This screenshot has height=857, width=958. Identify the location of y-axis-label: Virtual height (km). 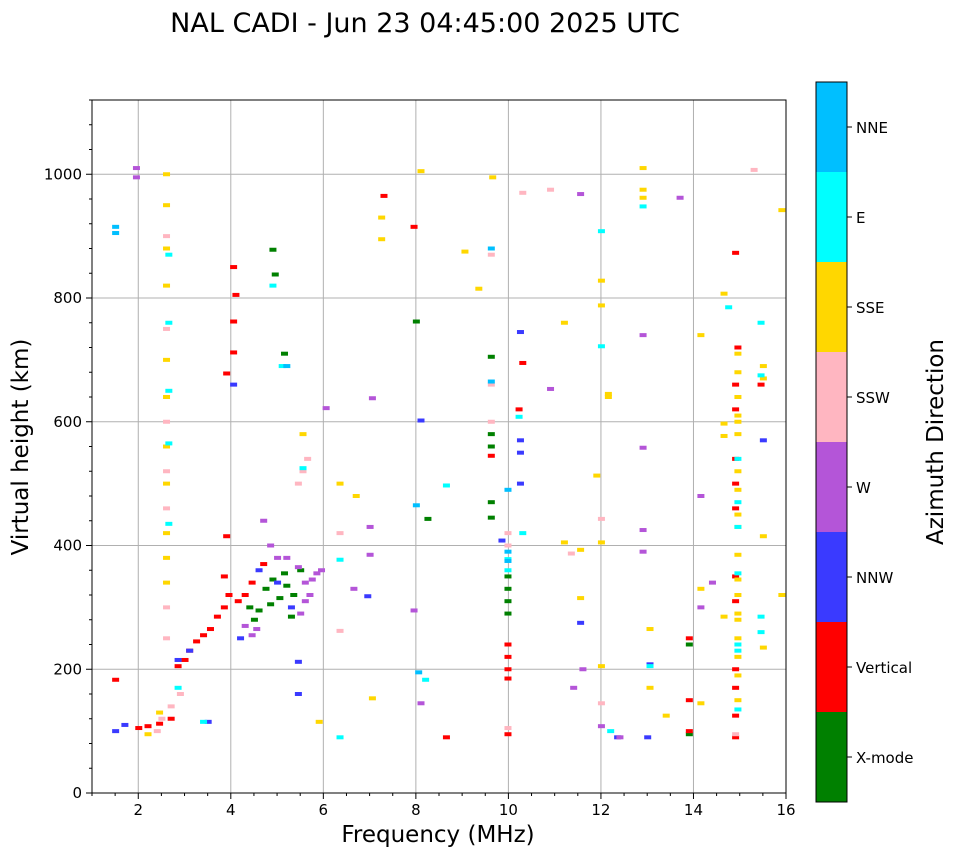
(21, 447).